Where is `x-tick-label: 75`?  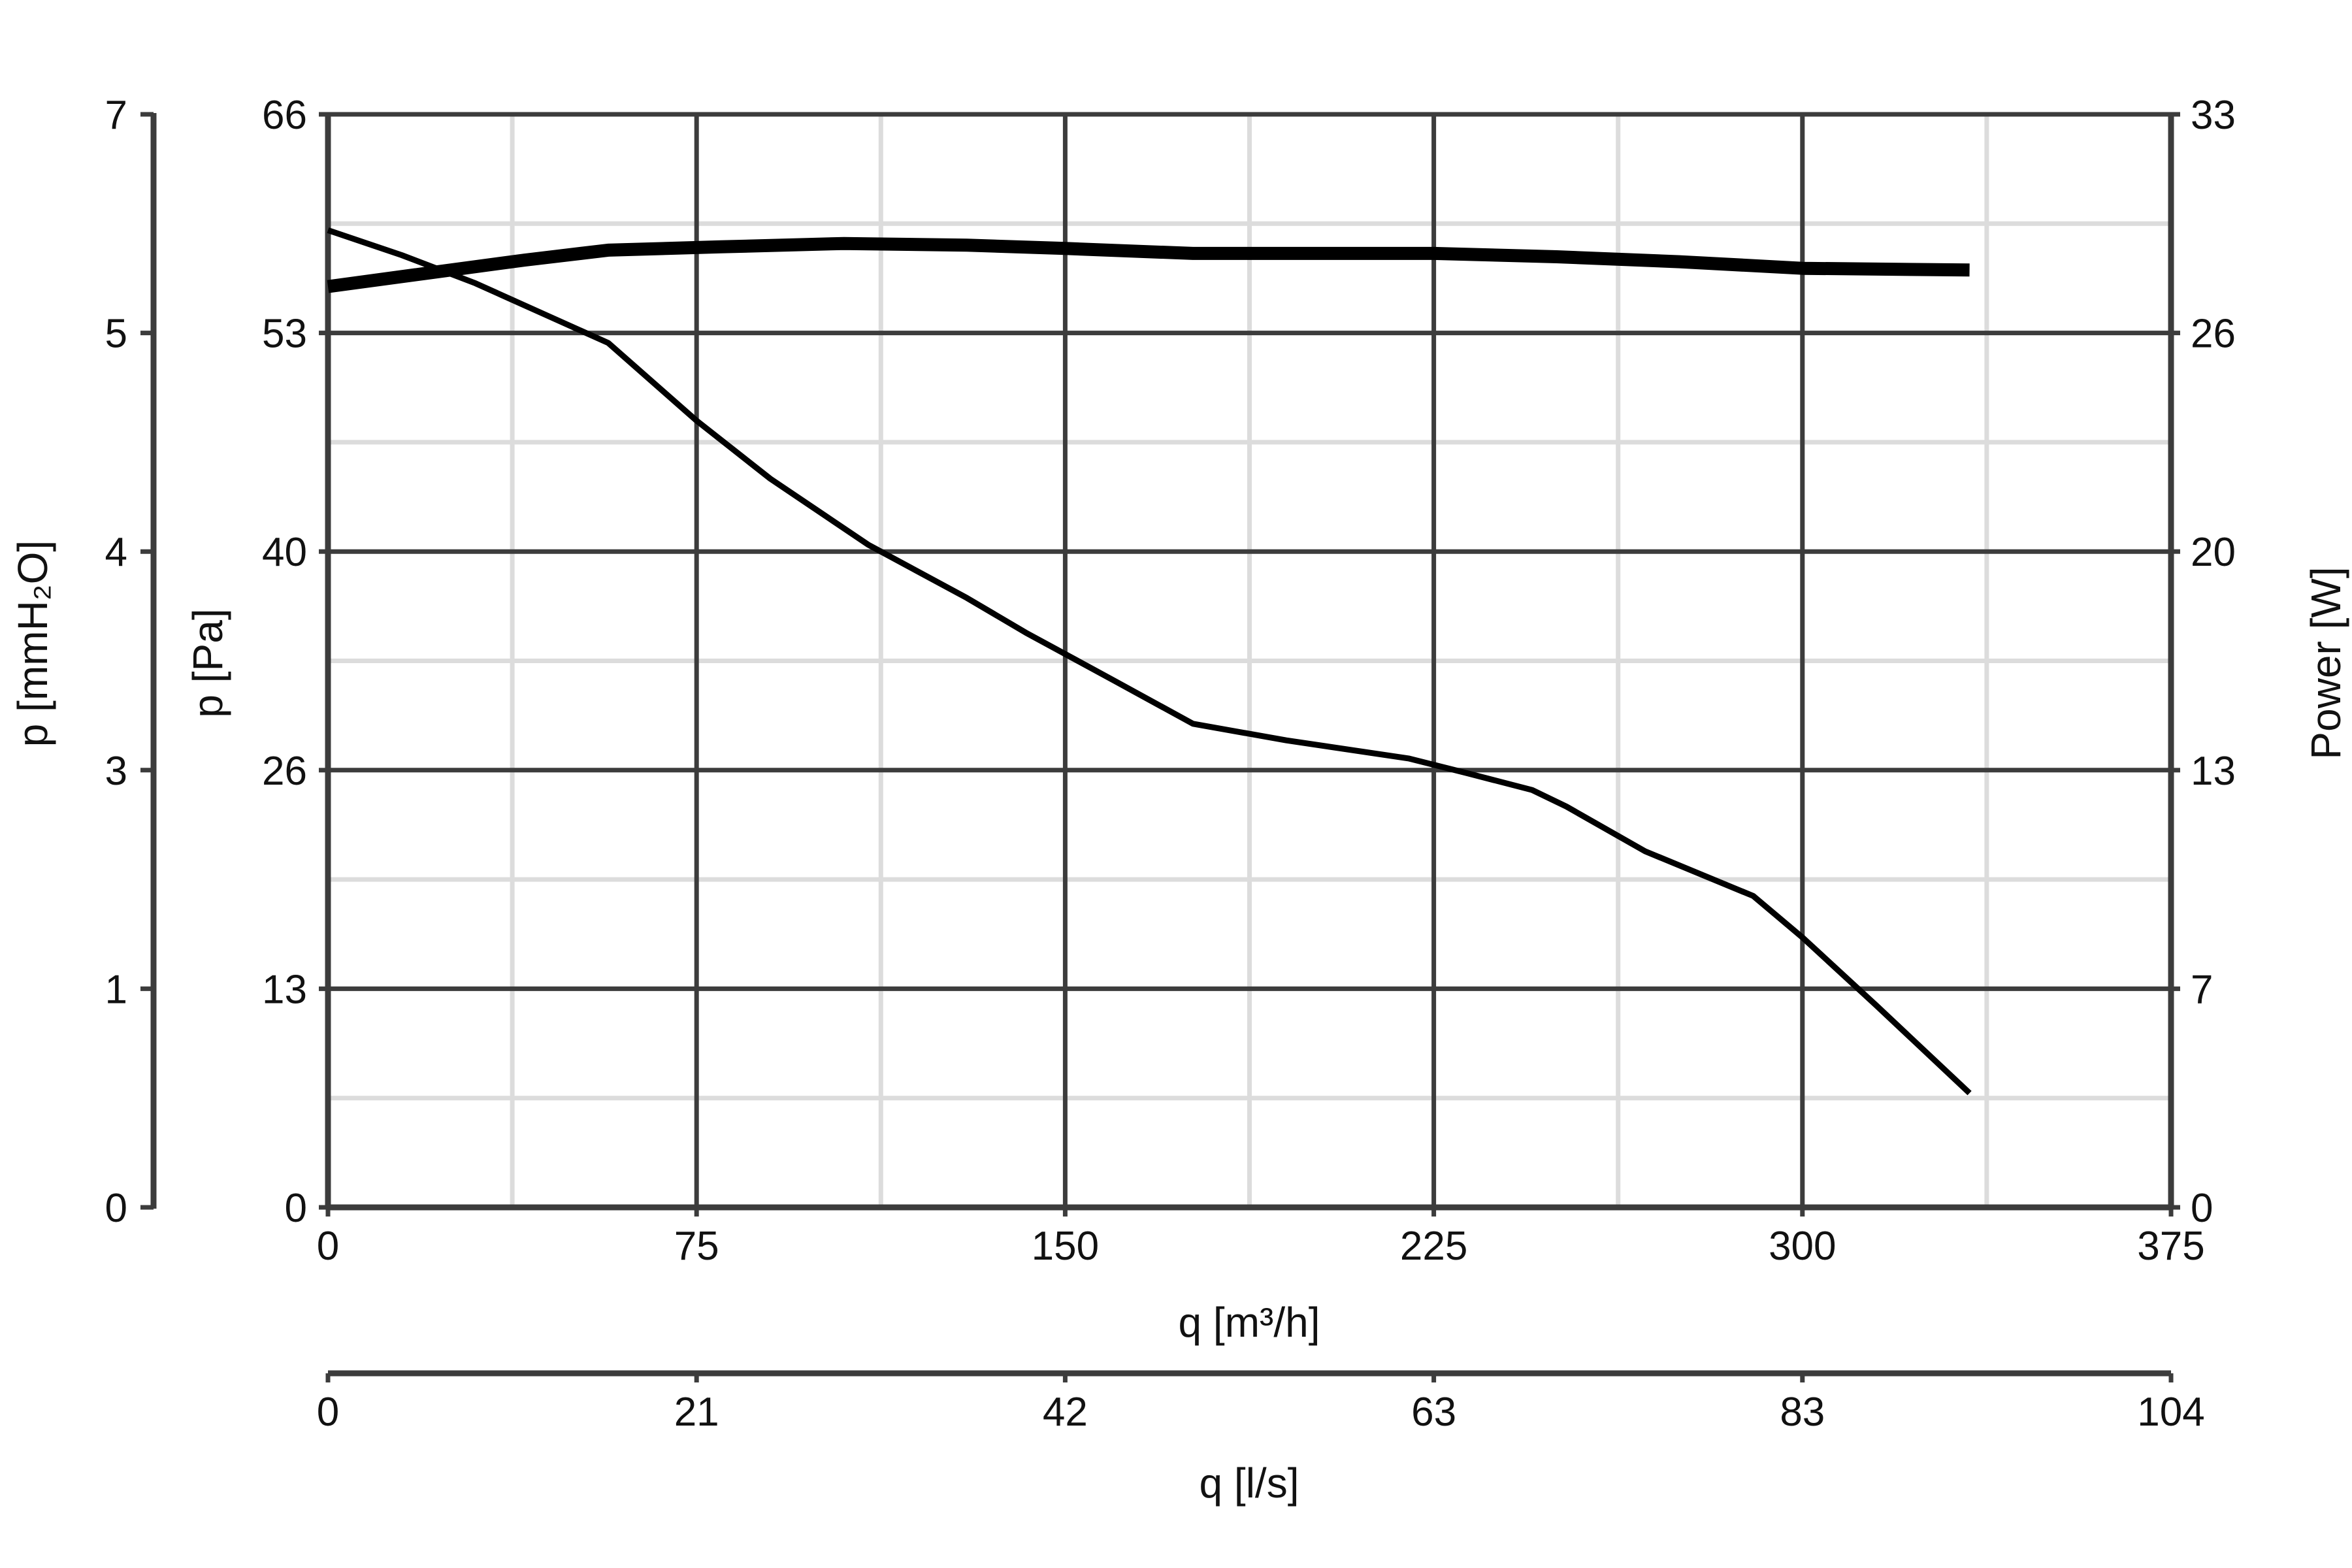
x-tick-label: 75 is located at coordinates (696, 1246).